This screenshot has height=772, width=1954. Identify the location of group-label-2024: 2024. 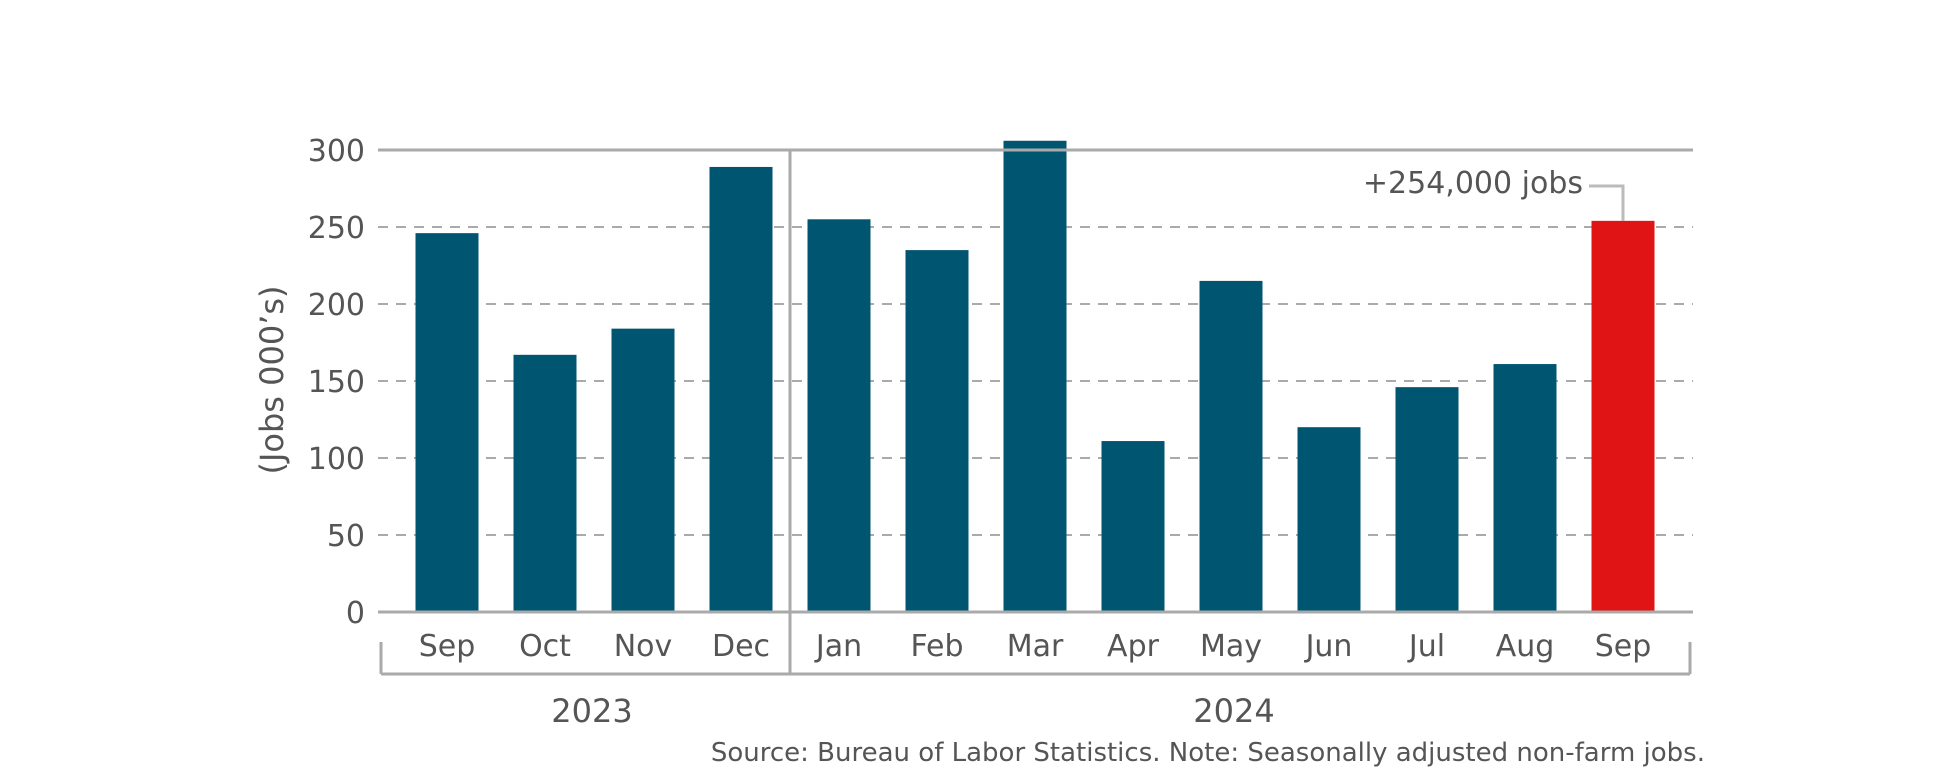
(1233, 711).